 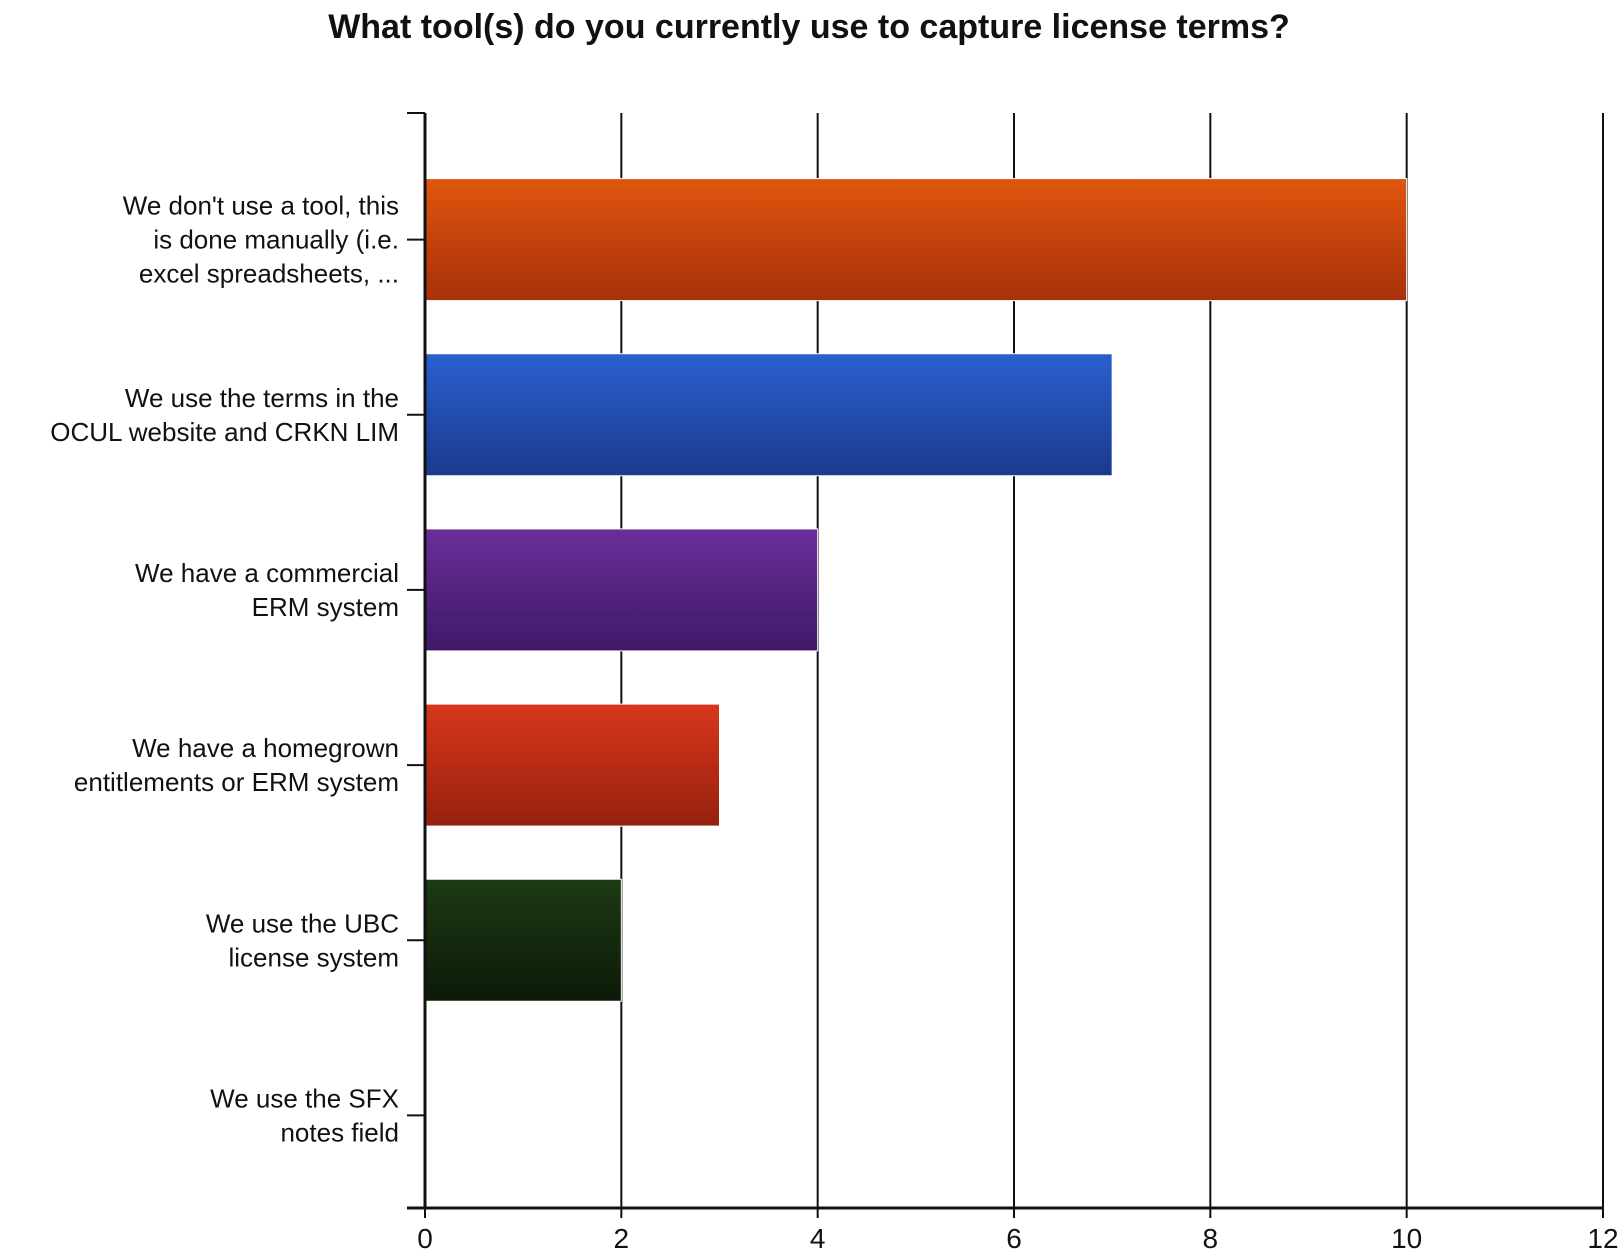 What do you see at coordinates (622, 1238) in the screenshot?
I see `x-tick-label: 2` at bounding box center [622, 1238].